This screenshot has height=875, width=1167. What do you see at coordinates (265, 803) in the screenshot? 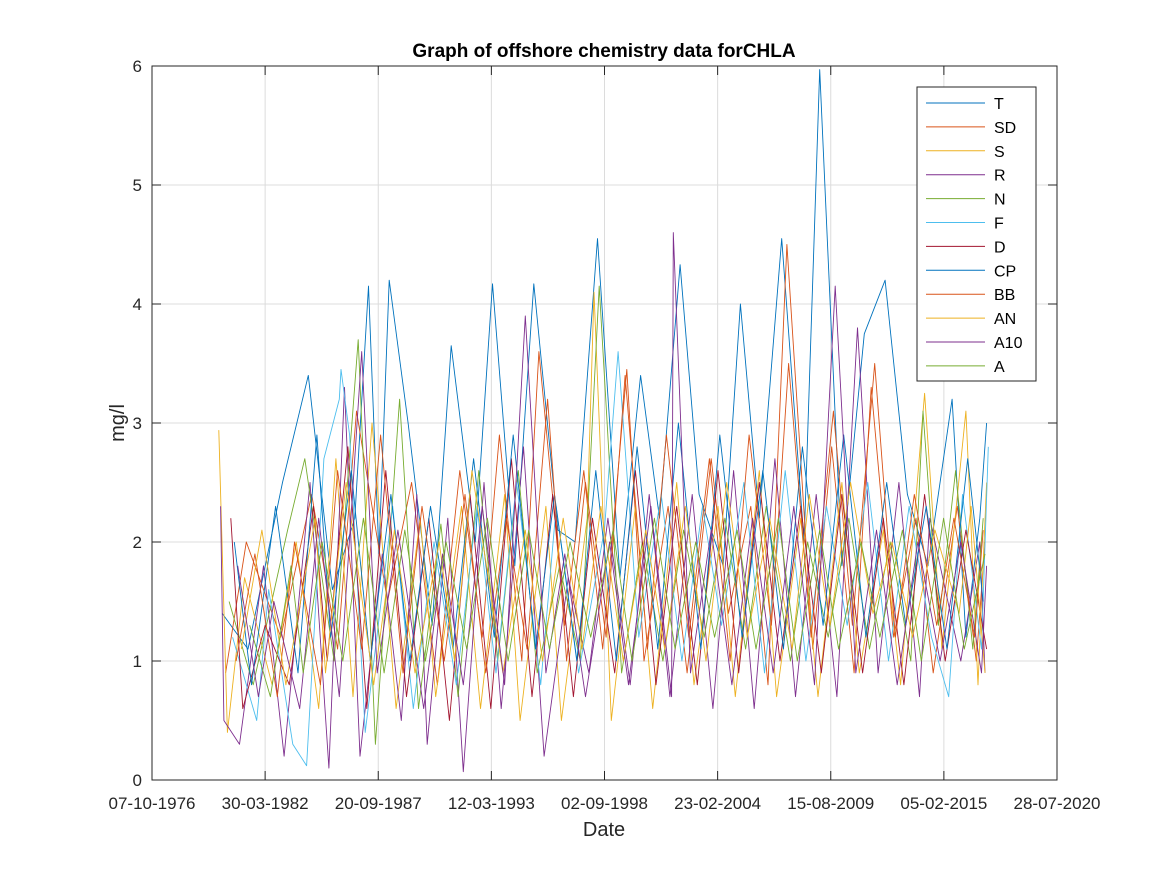
I see `x-tick-label: 30-03-1982` at bounding box center [265, 803].